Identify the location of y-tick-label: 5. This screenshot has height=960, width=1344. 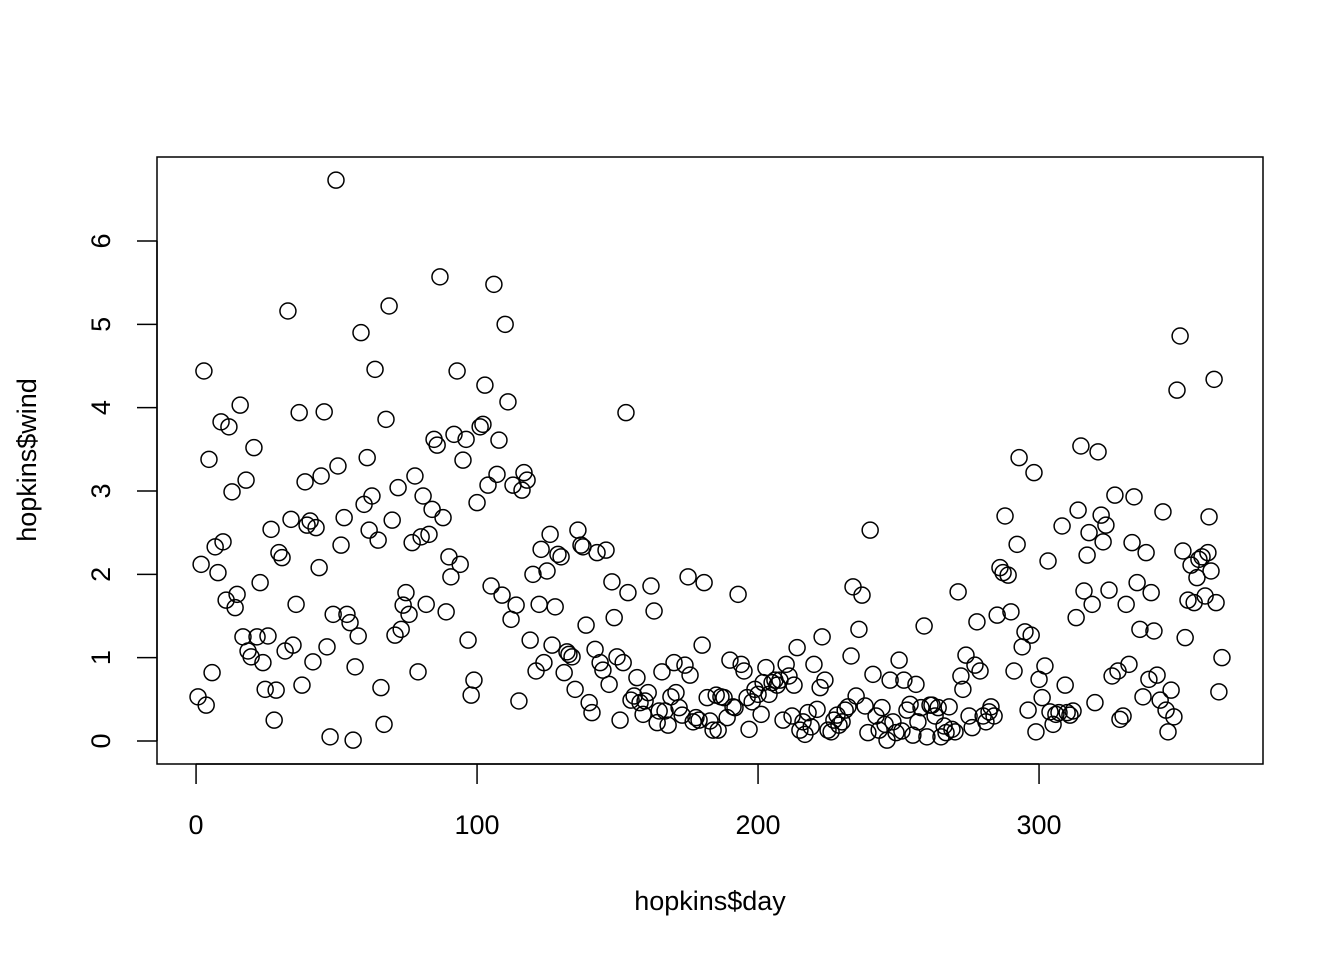
(101, 324).